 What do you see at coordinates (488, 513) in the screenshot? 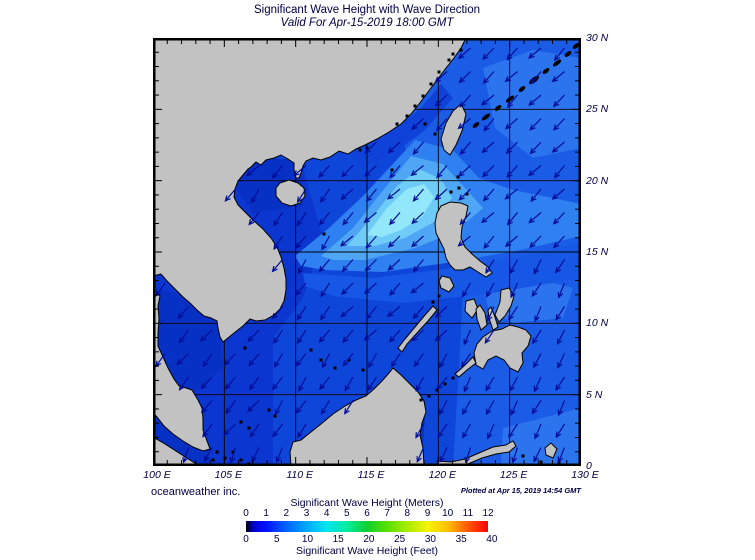
I see `meters-tick-label: 12` at bounding box center [488, 513].